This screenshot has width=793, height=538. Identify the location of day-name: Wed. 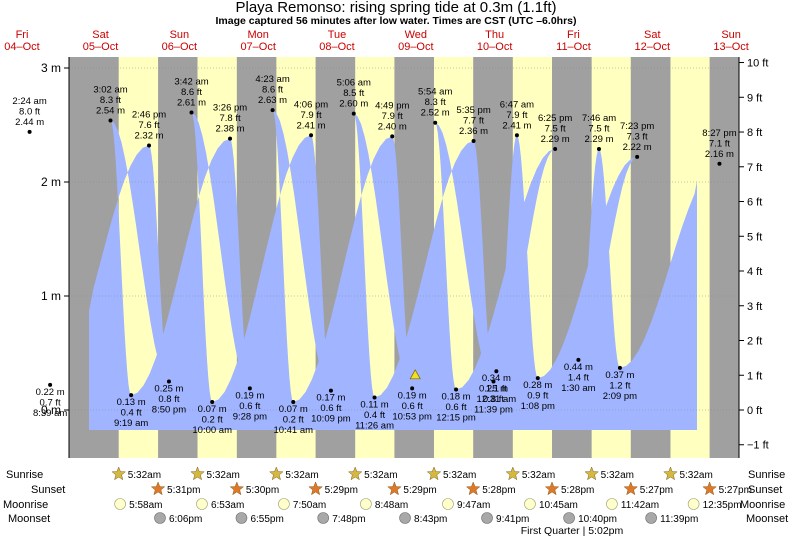
(416, 35).